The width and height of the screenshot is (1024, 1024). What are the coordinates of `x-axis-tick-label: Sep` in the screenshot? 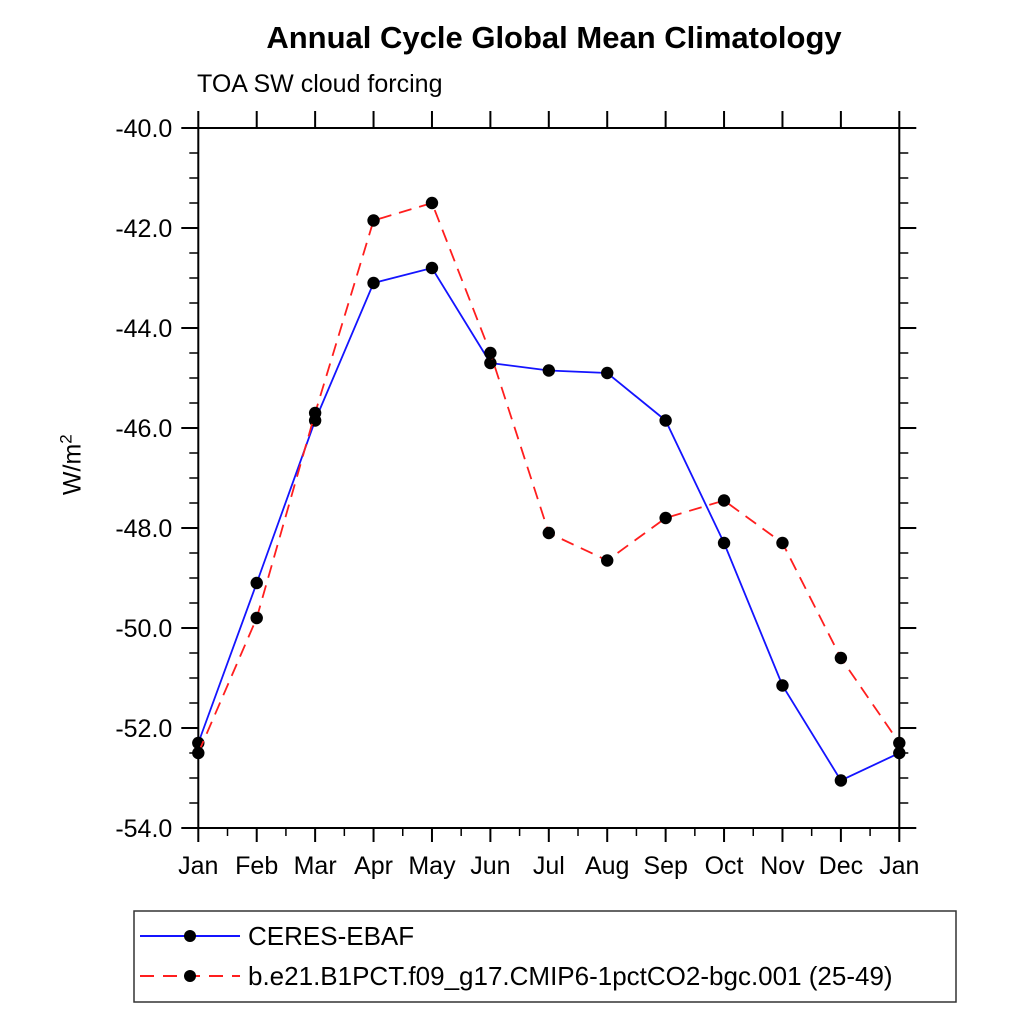 It's located at (665, 866).